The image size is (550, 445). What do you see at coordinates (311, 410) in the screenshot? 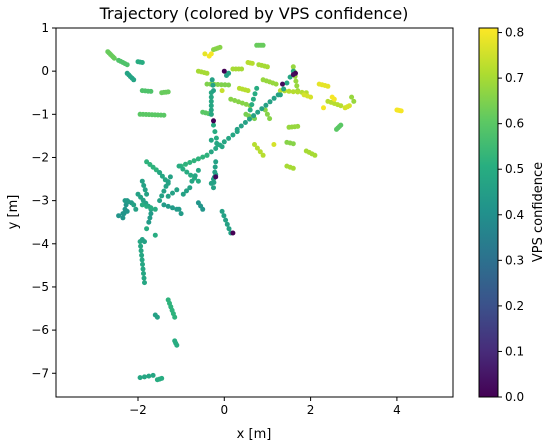
I see `tick-label: 2` at bounding box center [311, 410].